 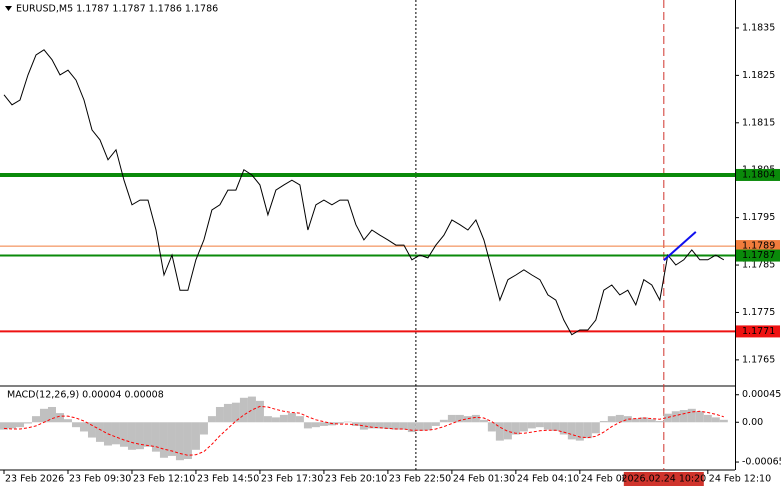 What do you see at coordinates (420, 479) in the screenshot?
I see `x-tick-label: 23 Feb 22:50` at bounding box center [420, 479].